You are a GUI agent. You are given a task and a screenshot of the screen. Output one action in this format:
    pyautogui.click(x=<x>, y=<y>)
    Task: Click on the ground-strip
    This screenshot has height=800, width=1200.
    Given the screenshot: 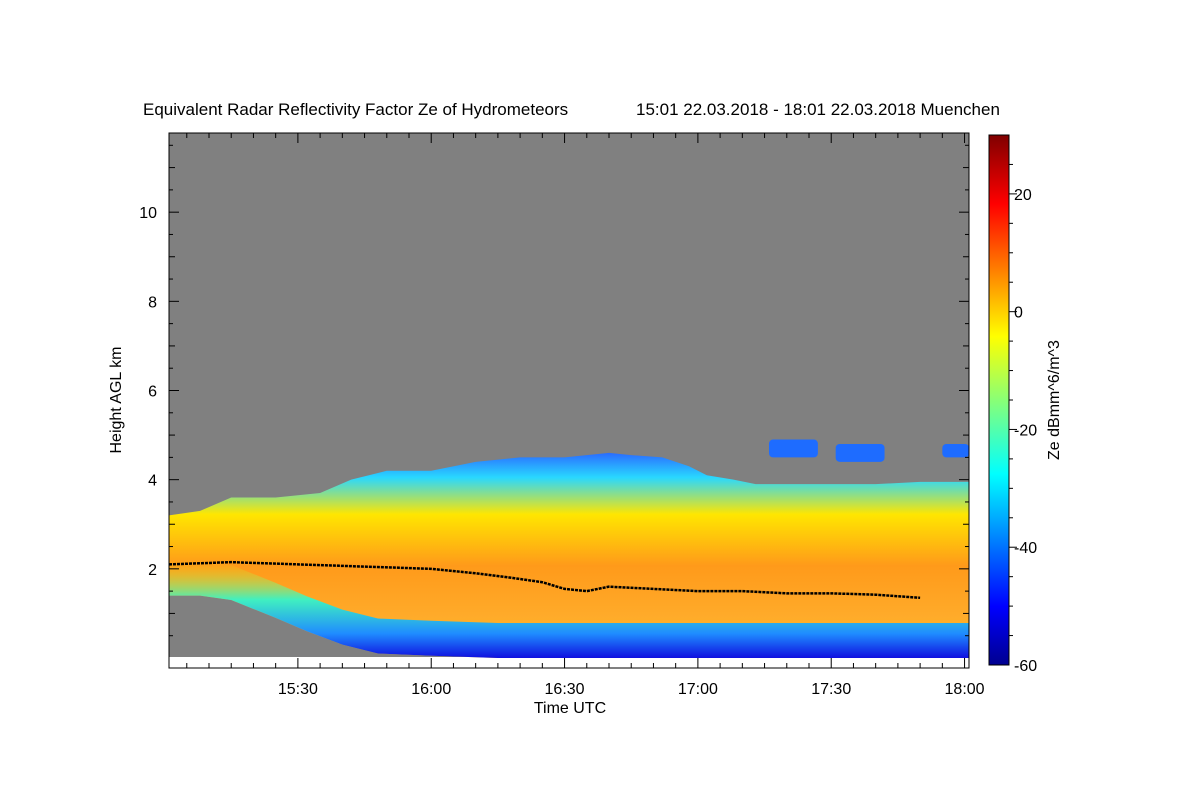 What is the action you would take?
    pyautogui.click(x=569, y=662)
    